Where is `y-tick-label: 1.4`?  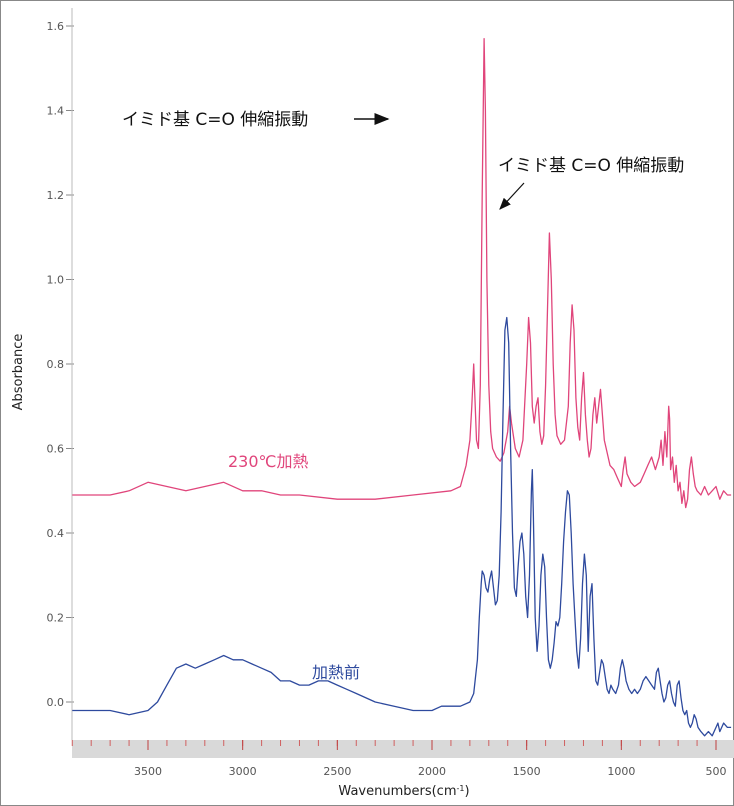 y-tick-label: 1.4 is located at coordinates (56, 111).